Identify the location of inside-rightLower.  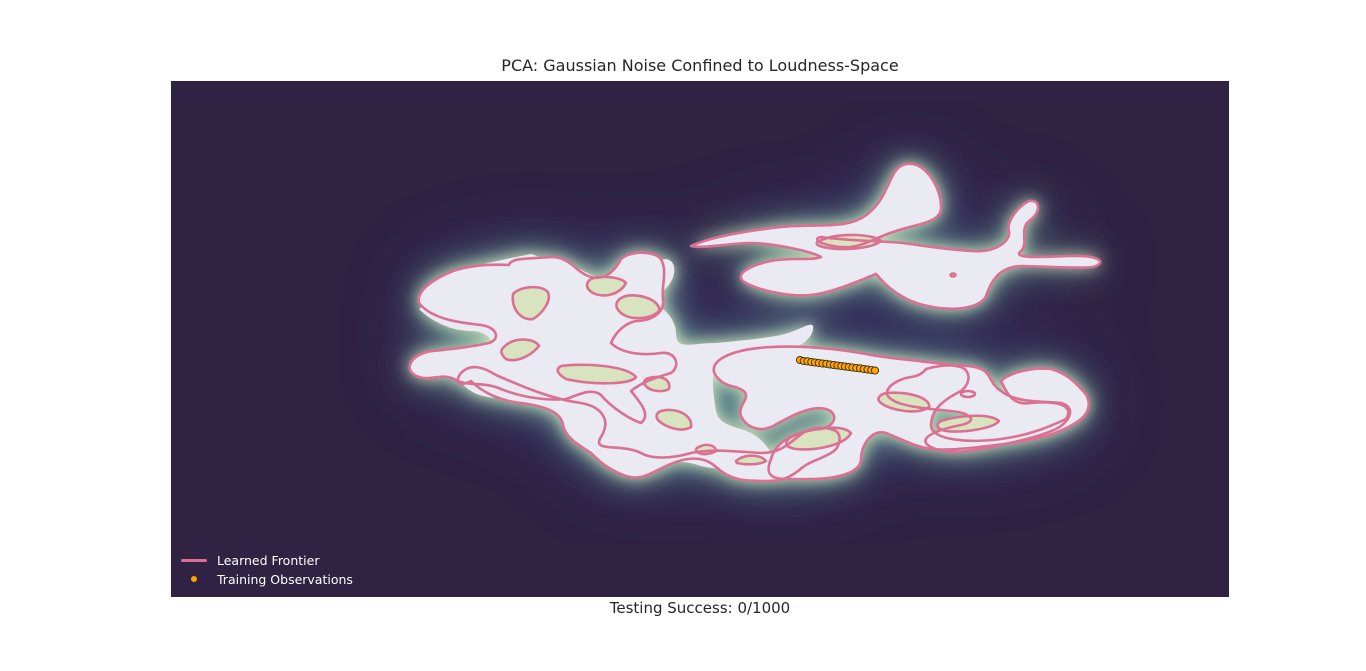
(978, 408).